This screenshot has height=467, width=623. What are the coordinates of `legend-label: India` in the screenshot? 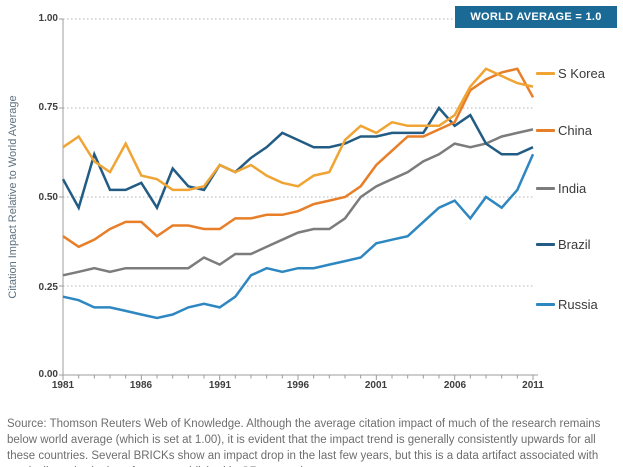 It's located at (572, 189).